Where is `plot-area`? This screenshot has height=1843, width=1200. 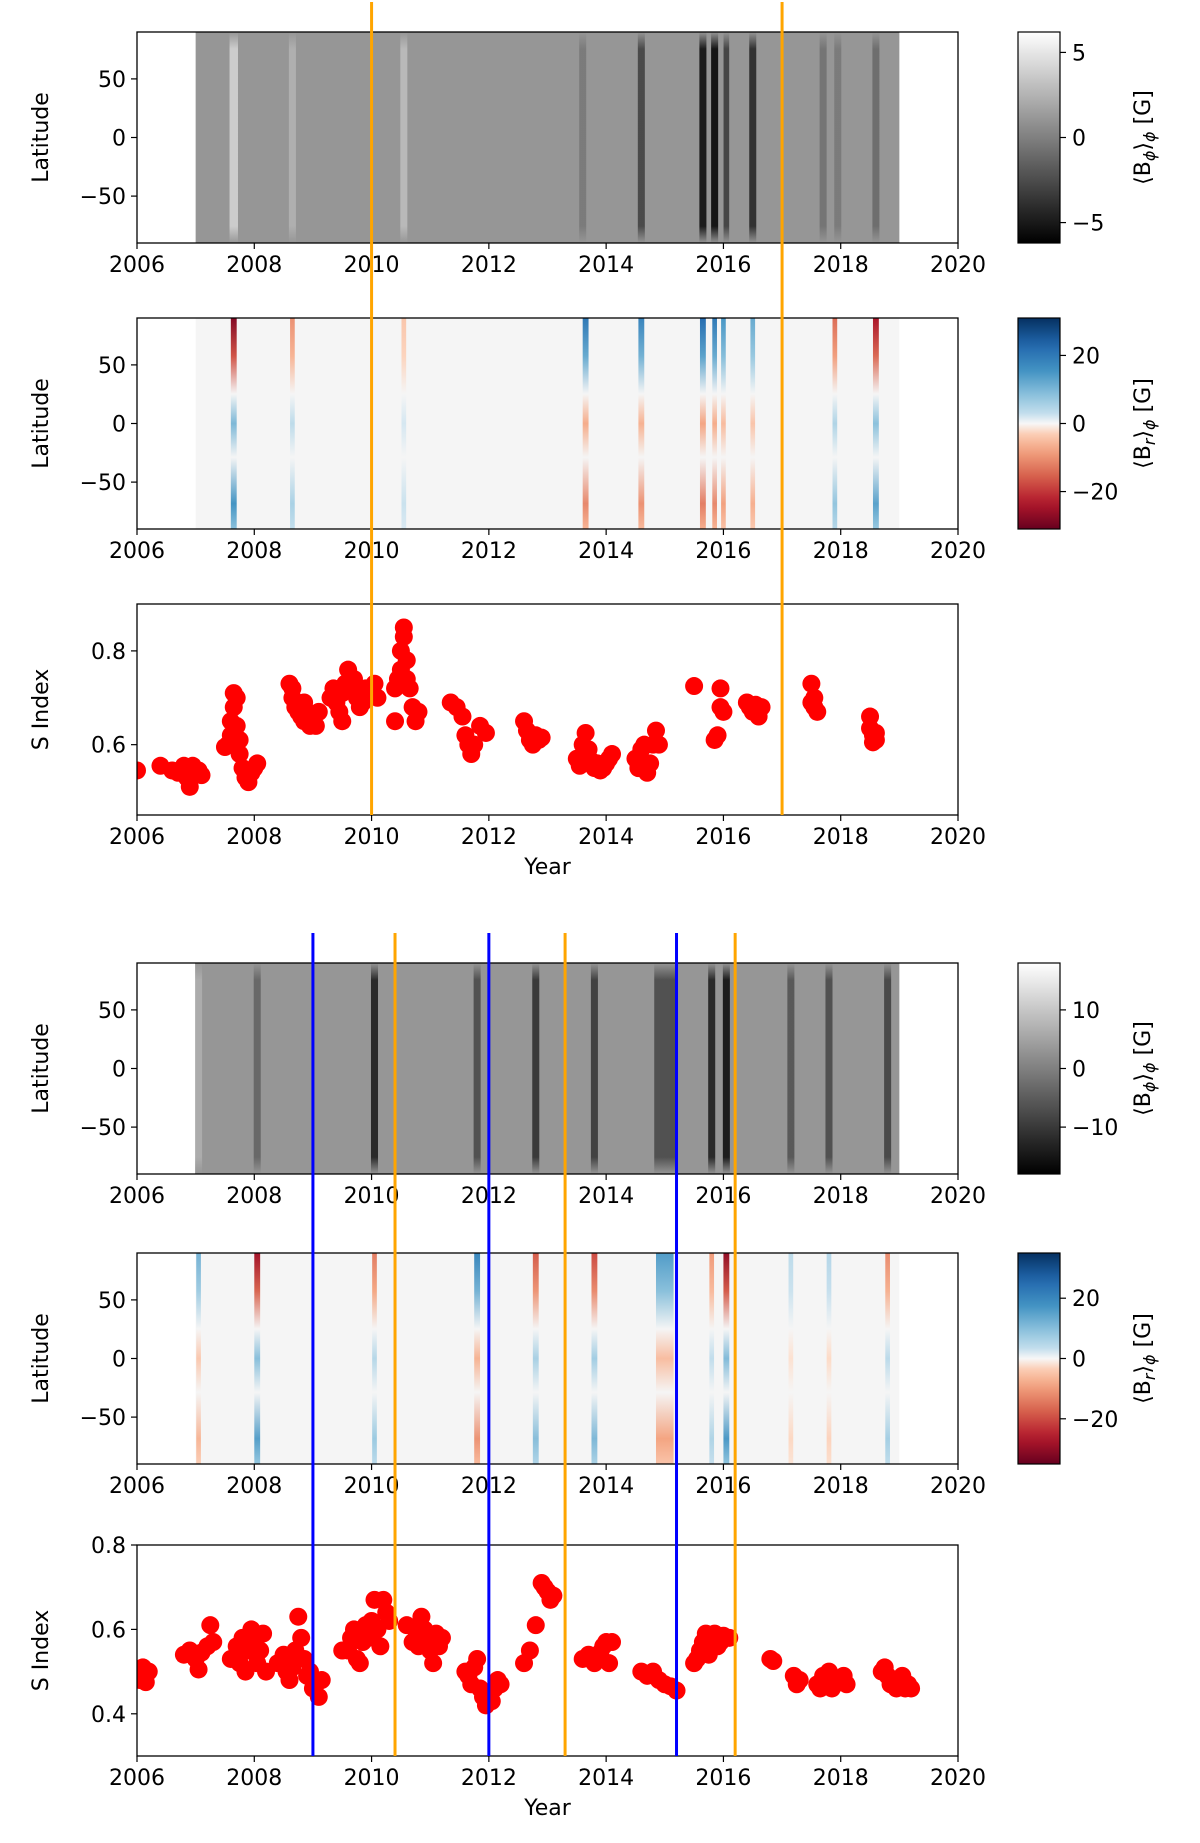
plot-area is located at coordinates (529, 1644).